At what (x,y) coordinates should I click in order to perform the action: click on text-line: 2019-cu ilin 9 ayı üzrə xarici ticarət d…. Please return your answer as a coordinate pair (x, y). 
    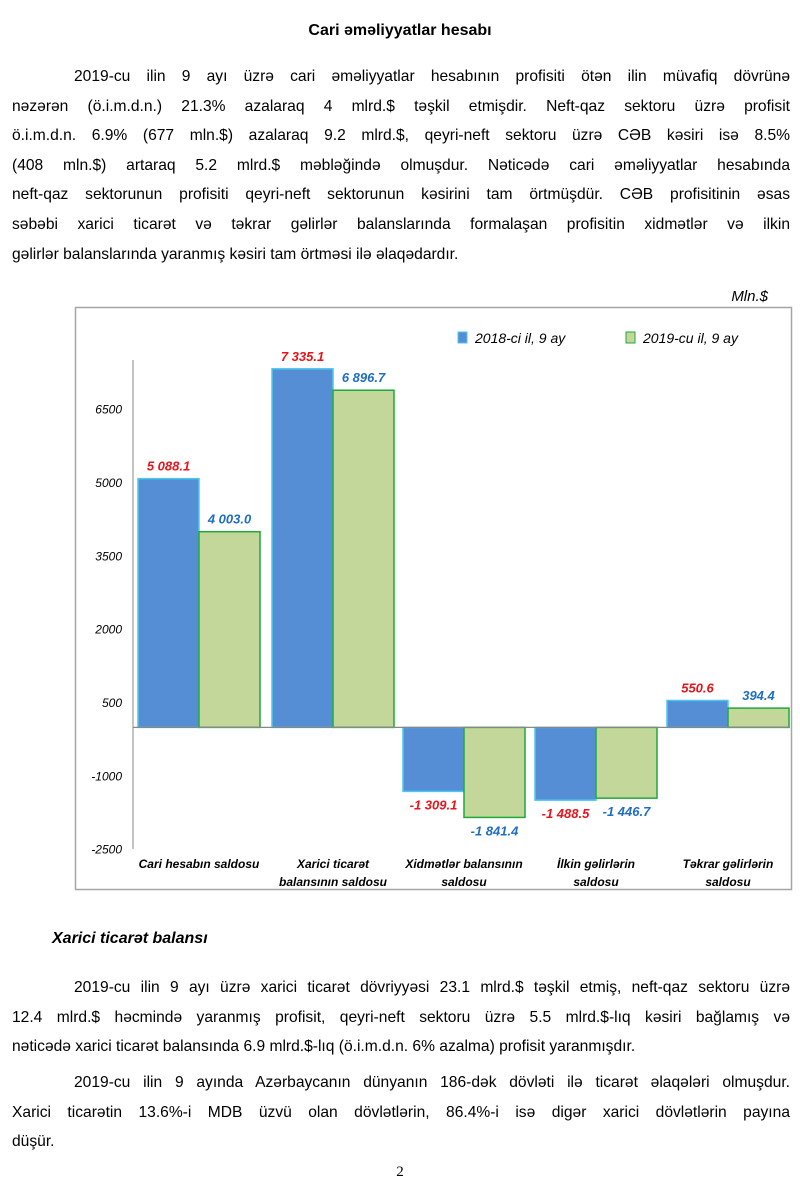
    Looking at the image, I should click on (432, 987).